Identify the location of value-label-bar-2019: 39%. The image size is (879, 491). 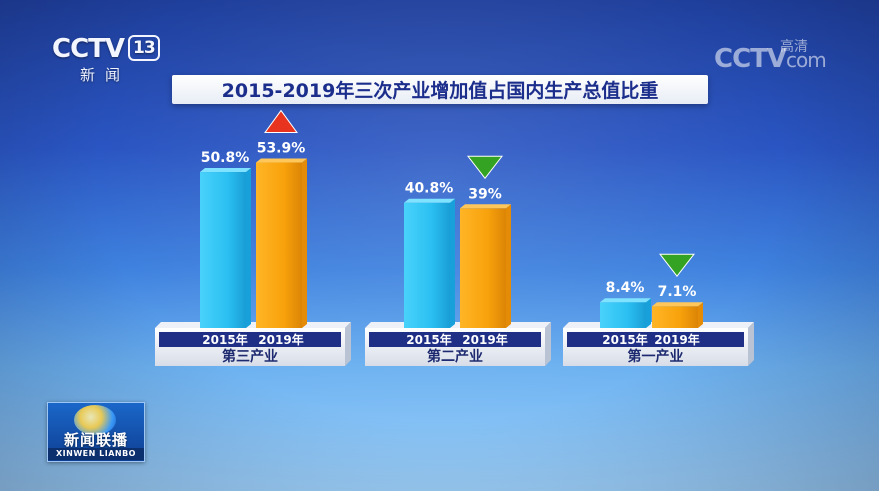
(485, 194).